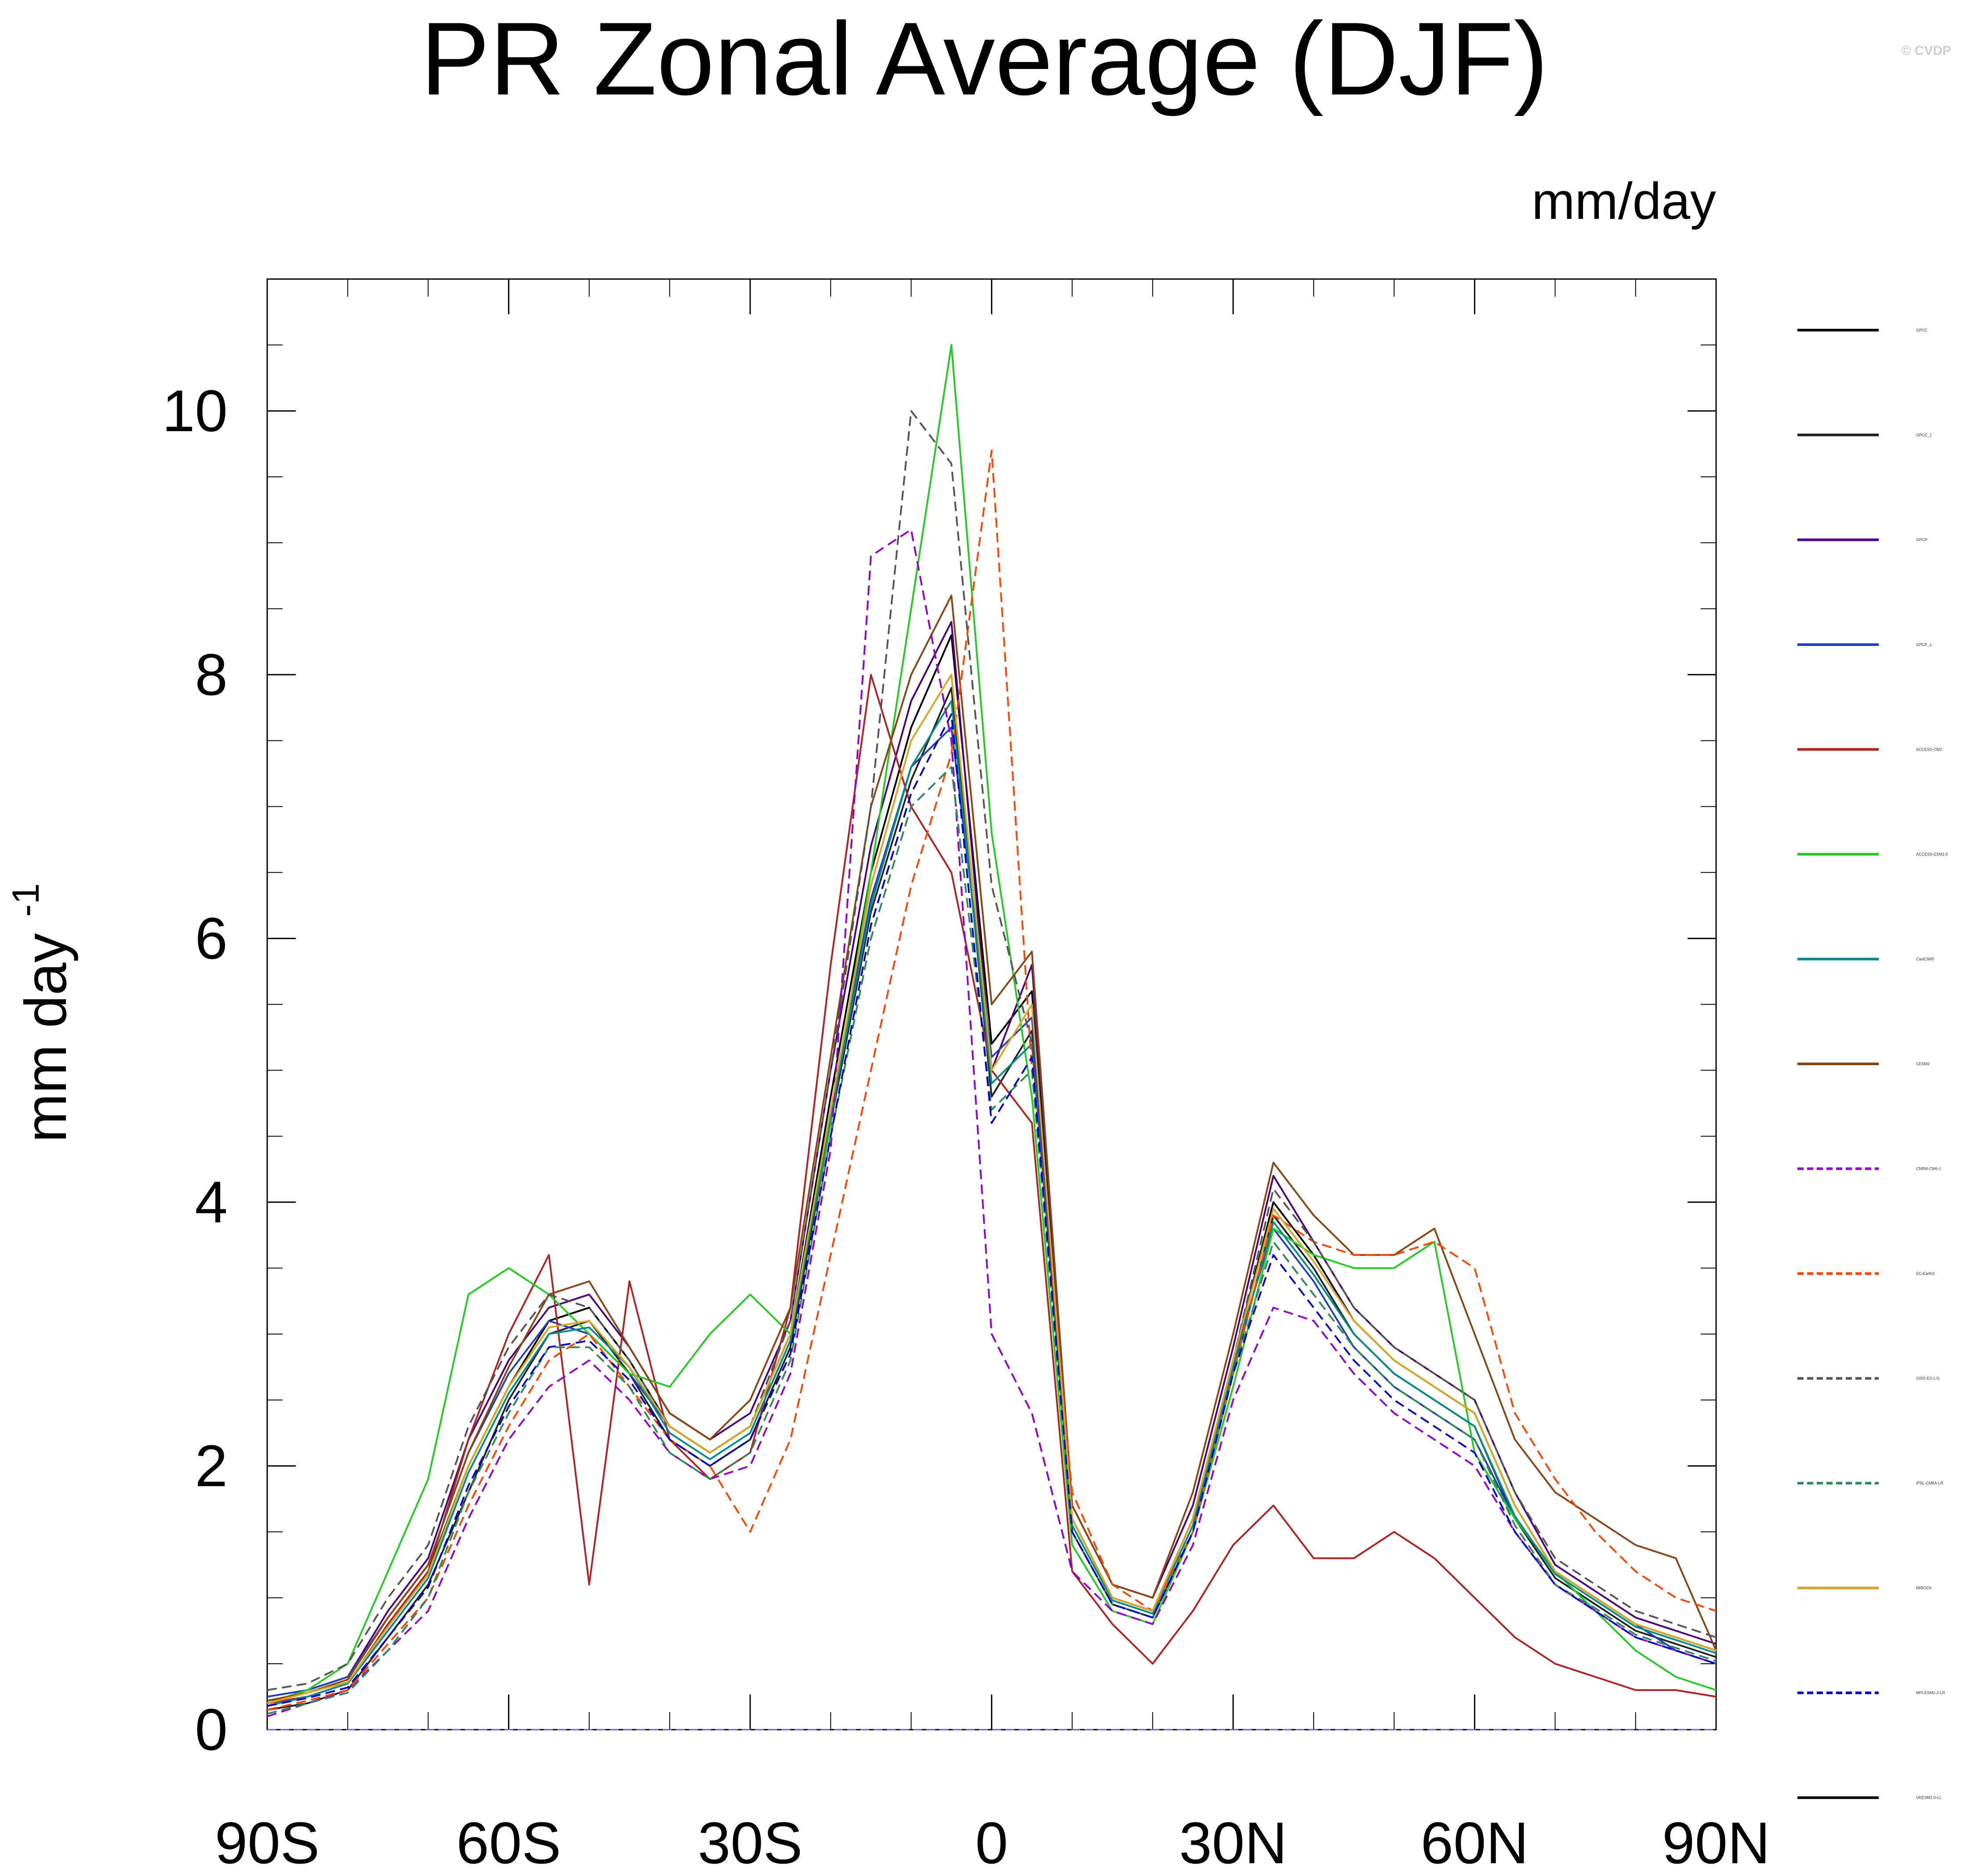 The width and height of the screenshot is (1971, 1876). Describe the element at coordinates (1921, 539) in the screenshot. I see `legend-label: GPCP` at that location.